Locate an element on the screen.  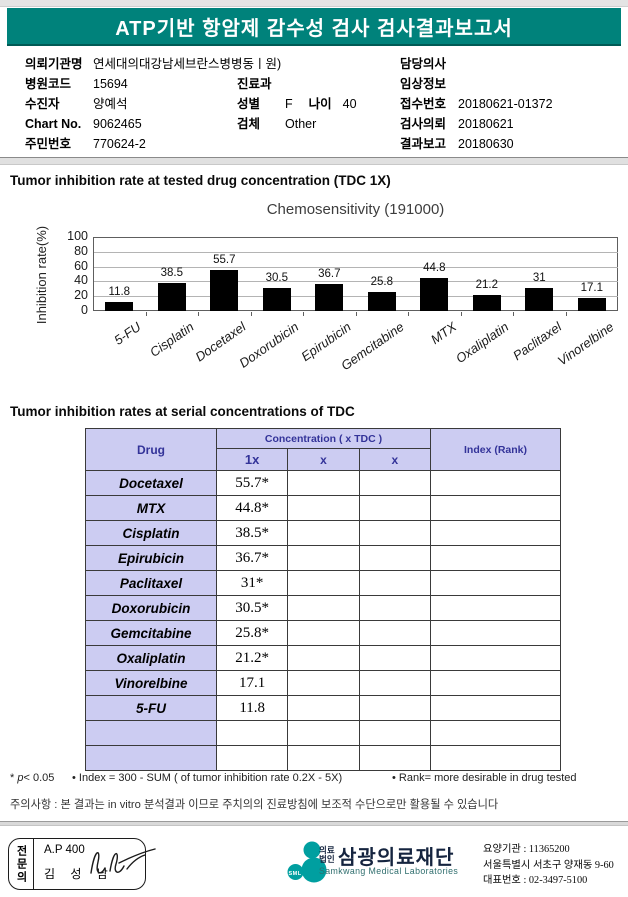
patient-info-middle-column: 진료과 성별 F 나이 40 검체 Other is located at coordinates (297, 107).